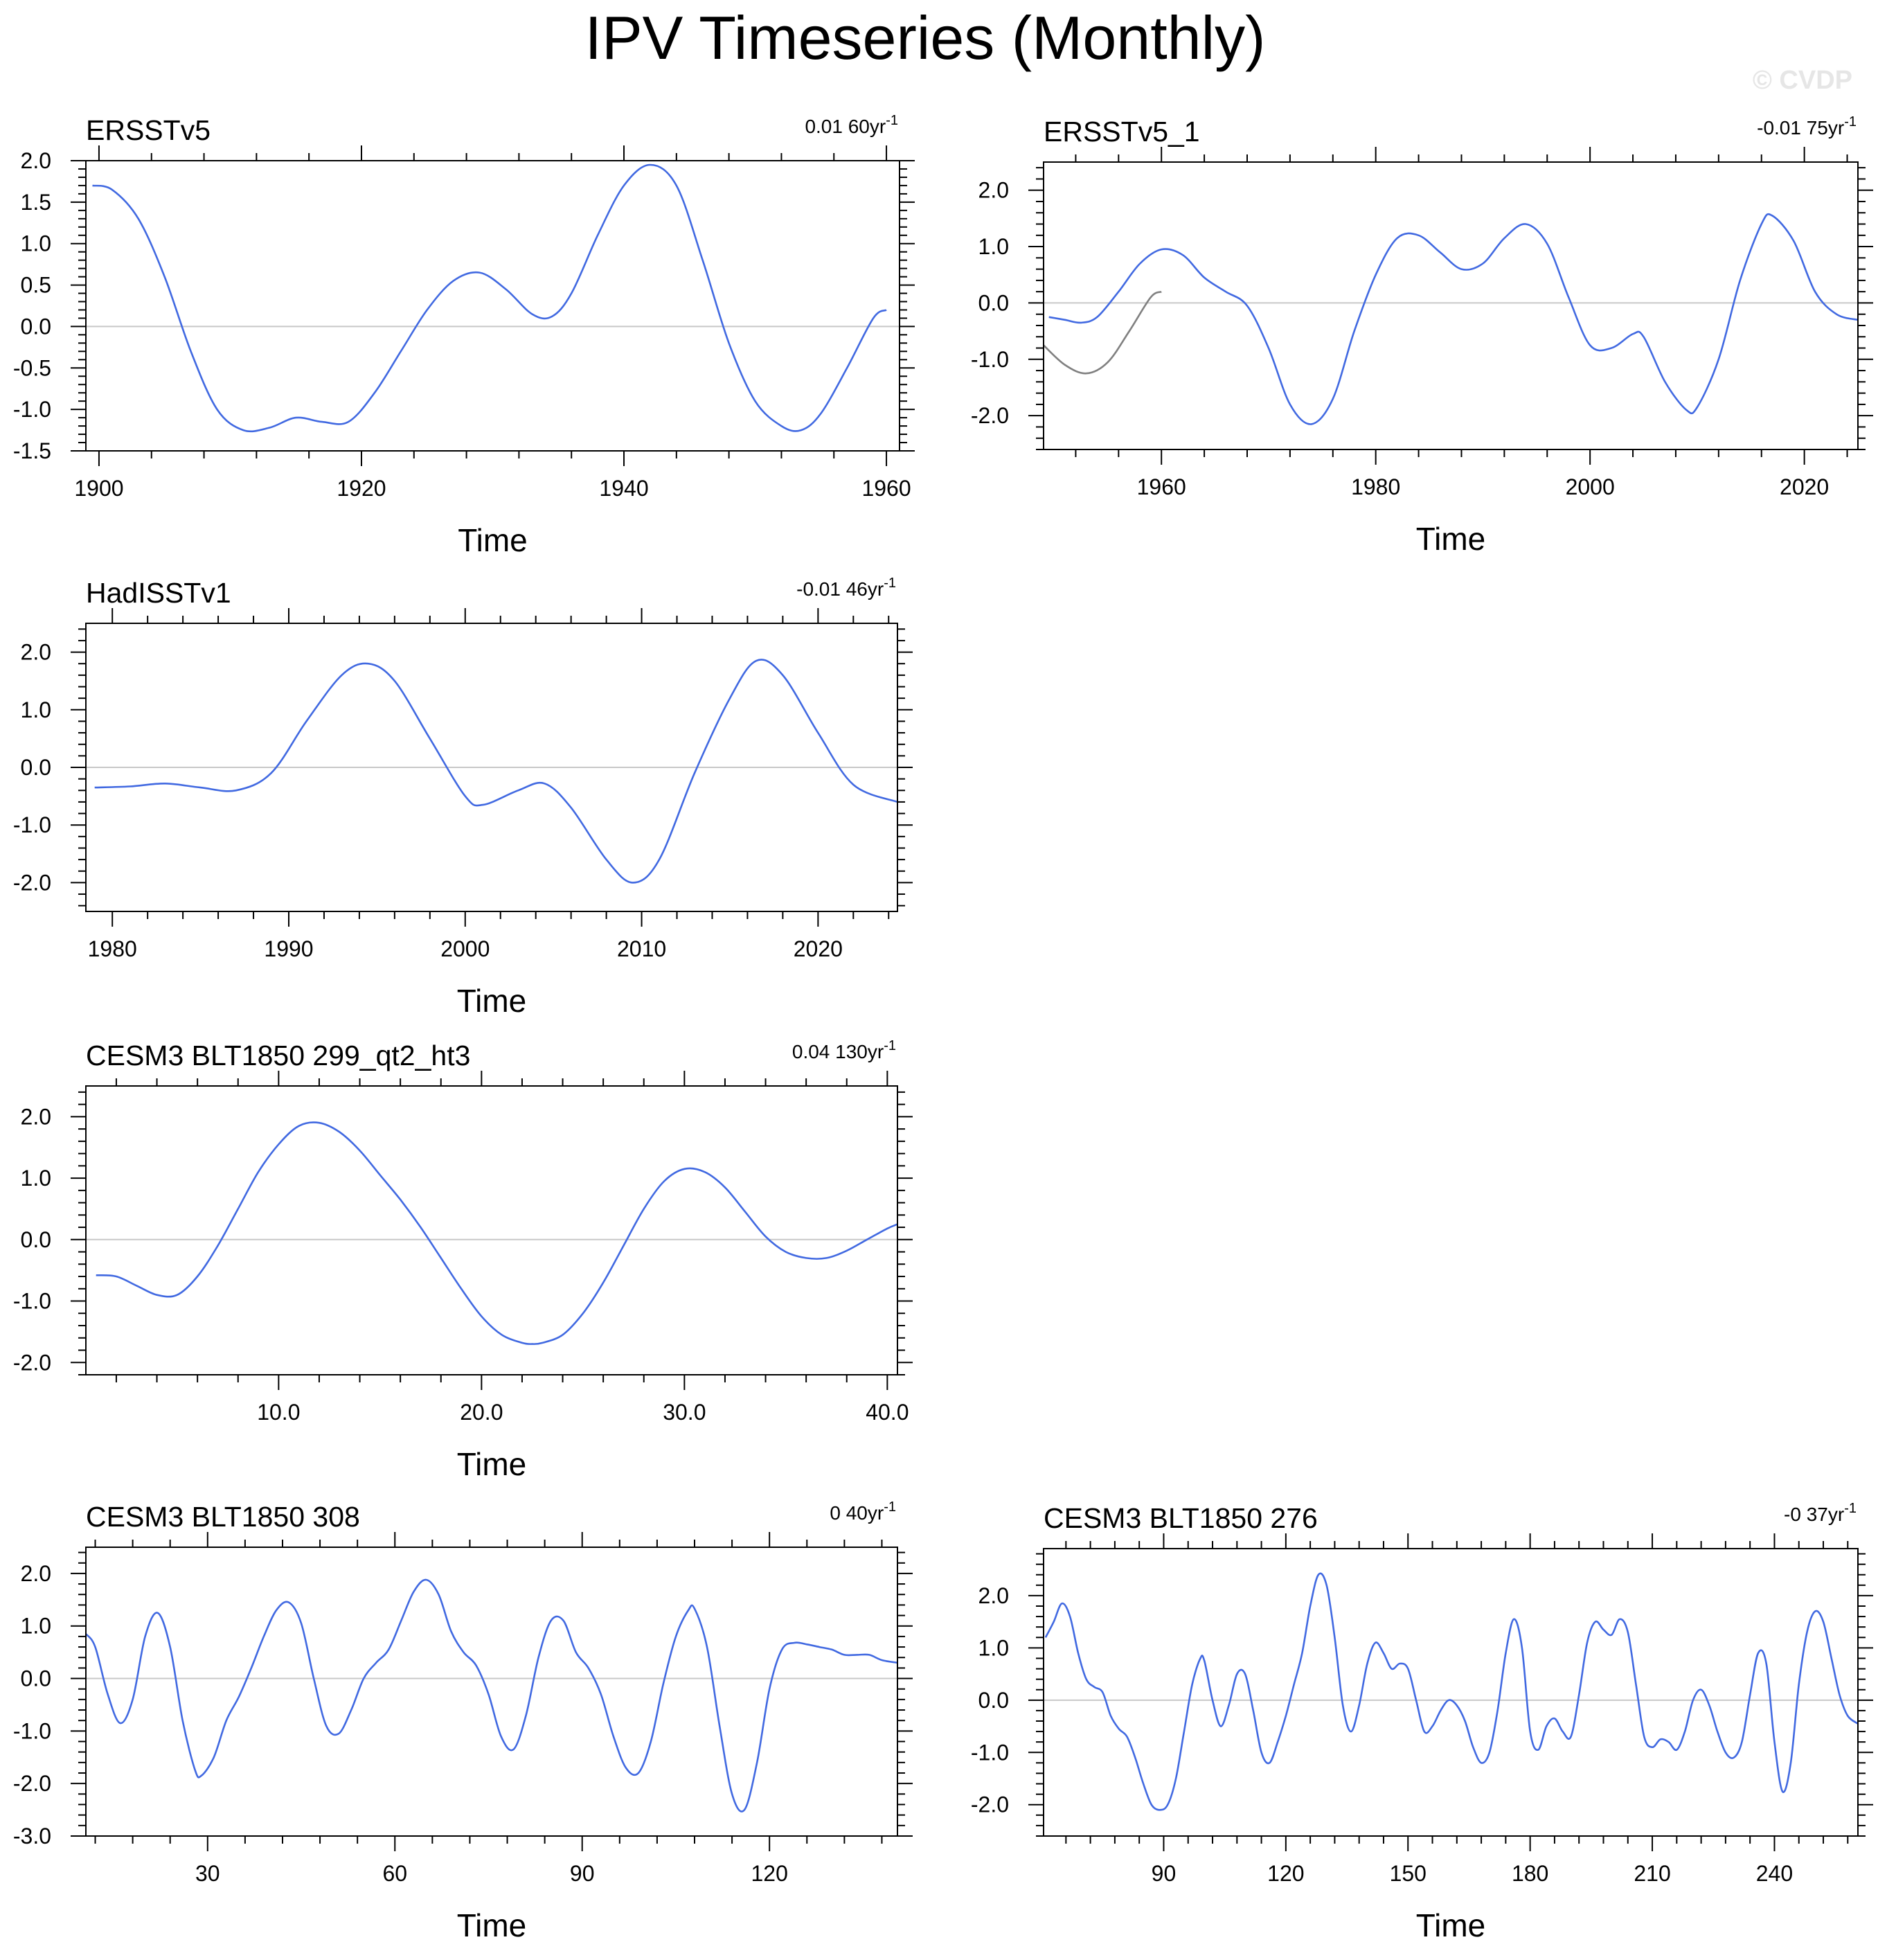  Describe the element at coordinates (1375, 487) in the screenshot. I see `x-tick-label: 1980` at that location.